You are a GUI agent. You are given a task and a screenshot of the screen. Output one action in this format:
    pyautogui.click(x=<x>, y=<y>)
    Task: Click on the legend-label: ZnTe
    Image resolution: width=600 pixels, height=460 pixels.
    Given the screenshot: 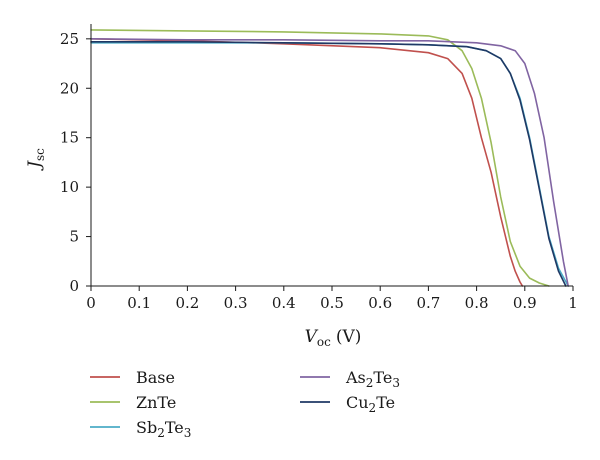 What is the action you would take?
    pyautogui.click(x=156, y=402)
    